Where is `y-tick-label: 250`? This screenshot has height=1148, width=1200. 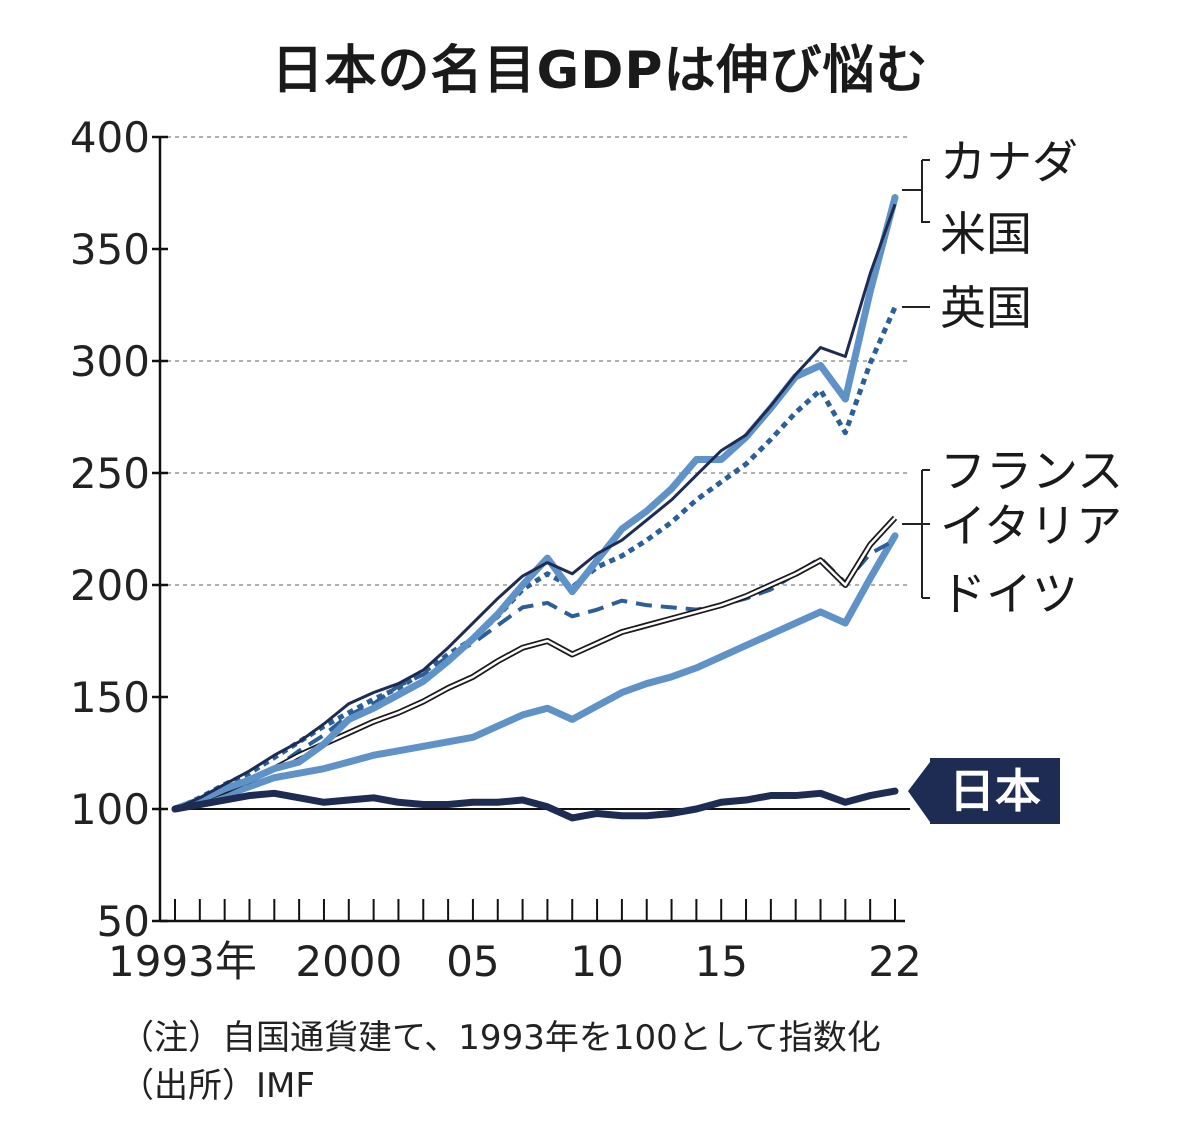
y-tick-label: 250 is located at coordinates (110, 473).